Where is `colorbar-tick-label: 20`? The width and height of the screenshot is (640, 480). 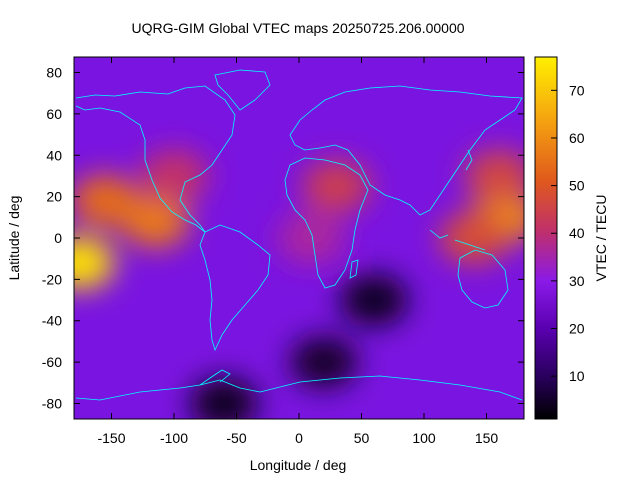 colorbar-tick-label: 20 is located at coordinates (577, 329).